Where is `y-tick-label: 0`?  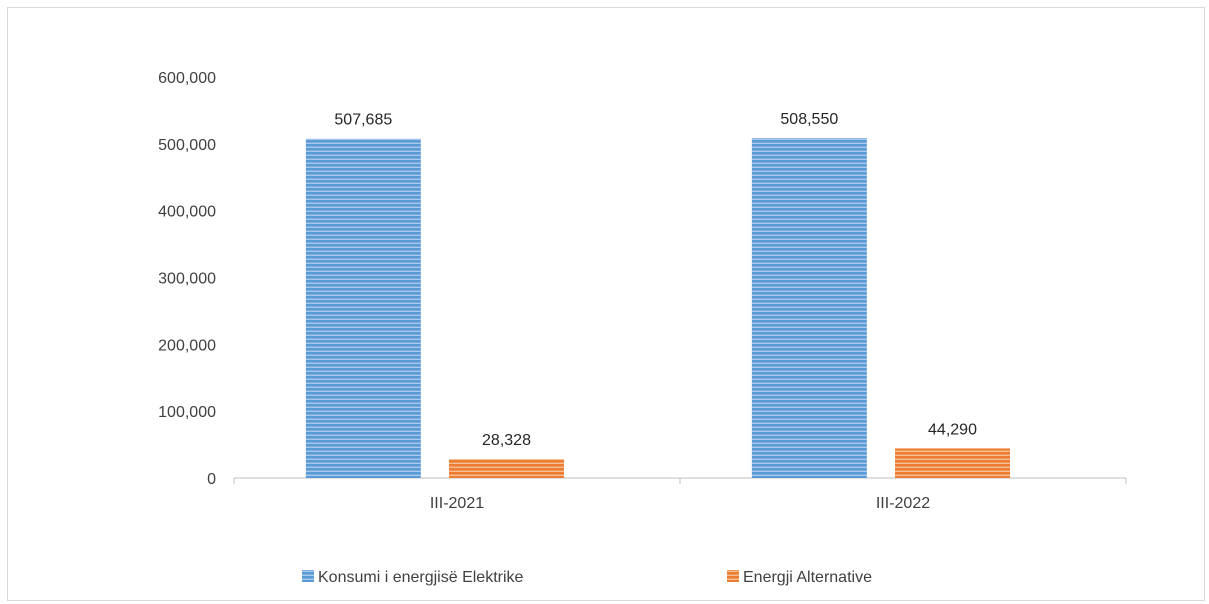 y-tick-label: 0 is located at coordinates (211, 479).